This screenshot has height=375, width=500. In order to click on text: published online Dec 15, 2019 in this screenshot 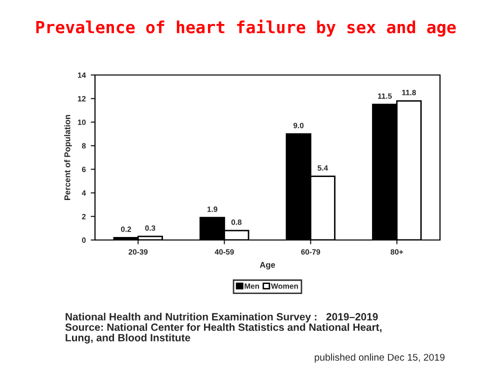, I will do `click(379, 358)`.